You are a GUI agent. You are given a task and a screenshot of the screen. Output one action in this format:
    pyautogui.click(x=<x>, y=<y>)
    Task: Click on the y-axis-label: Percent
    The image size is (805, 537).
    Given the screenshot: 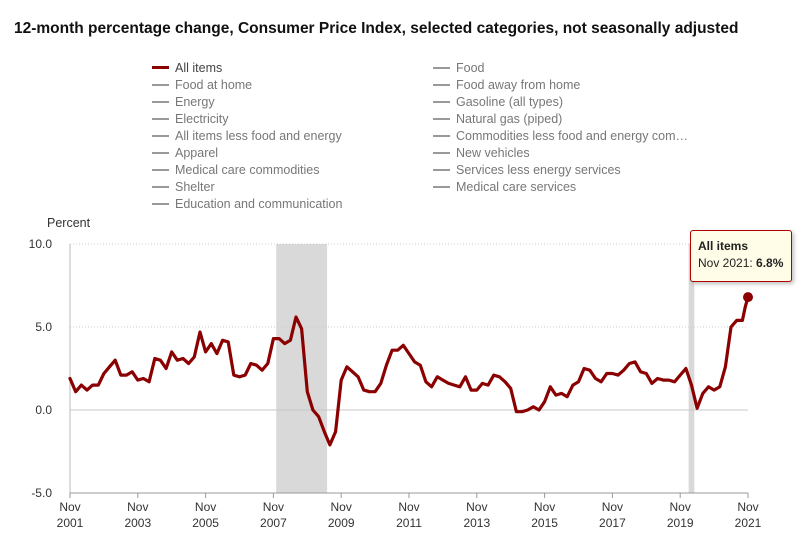 What is the action you would take?
    pyautogui.click(x=69, y=223)
    